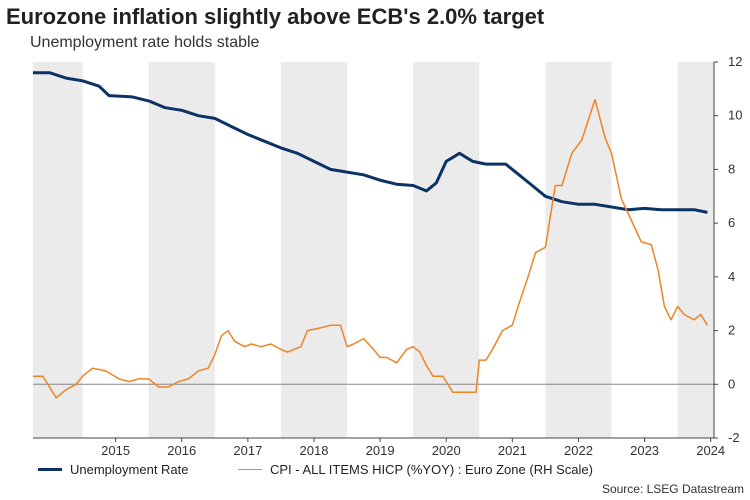 This screenshot has width=750, height=500. I want to click on year-band-2014, so click(58, 250).